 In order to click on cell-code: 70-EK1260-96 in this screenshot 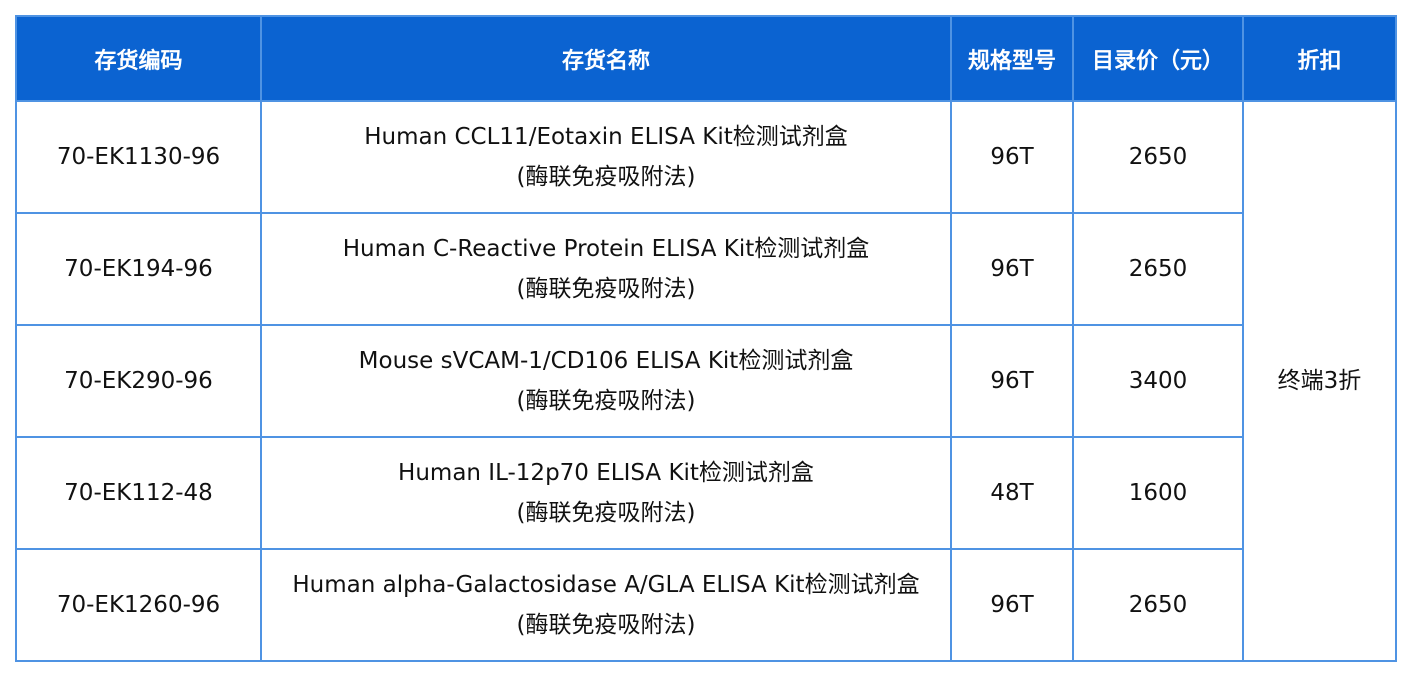, I will do `click(138, 605)`.